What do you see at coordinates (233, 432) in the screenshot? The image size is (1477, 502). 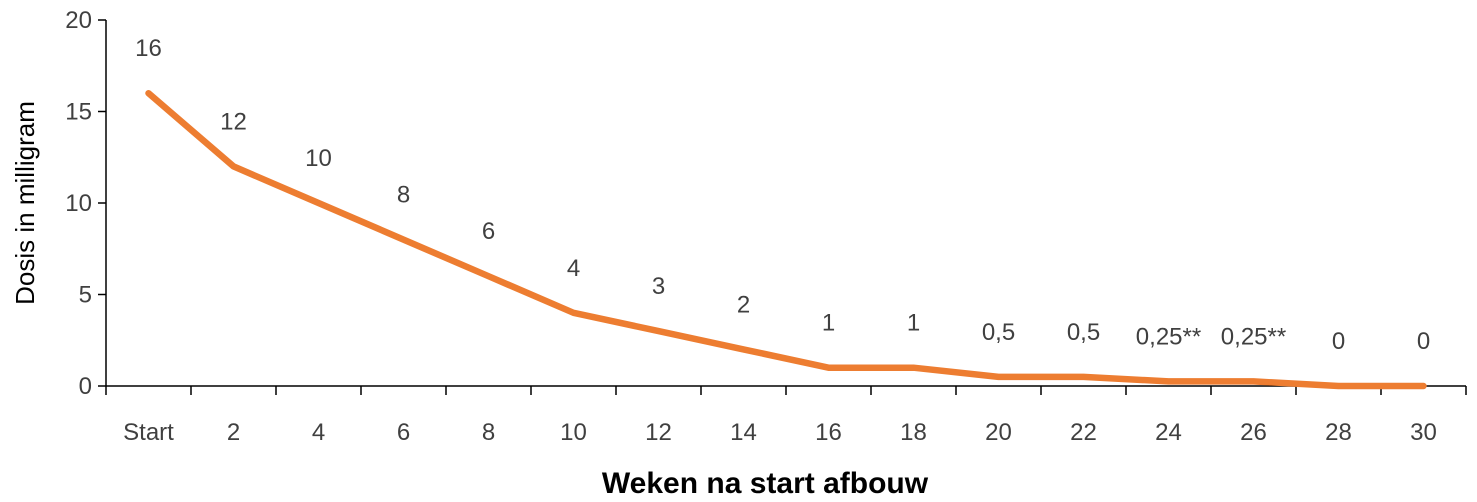 I see `x-tick-label: 2` at bounding box center [233, 432].